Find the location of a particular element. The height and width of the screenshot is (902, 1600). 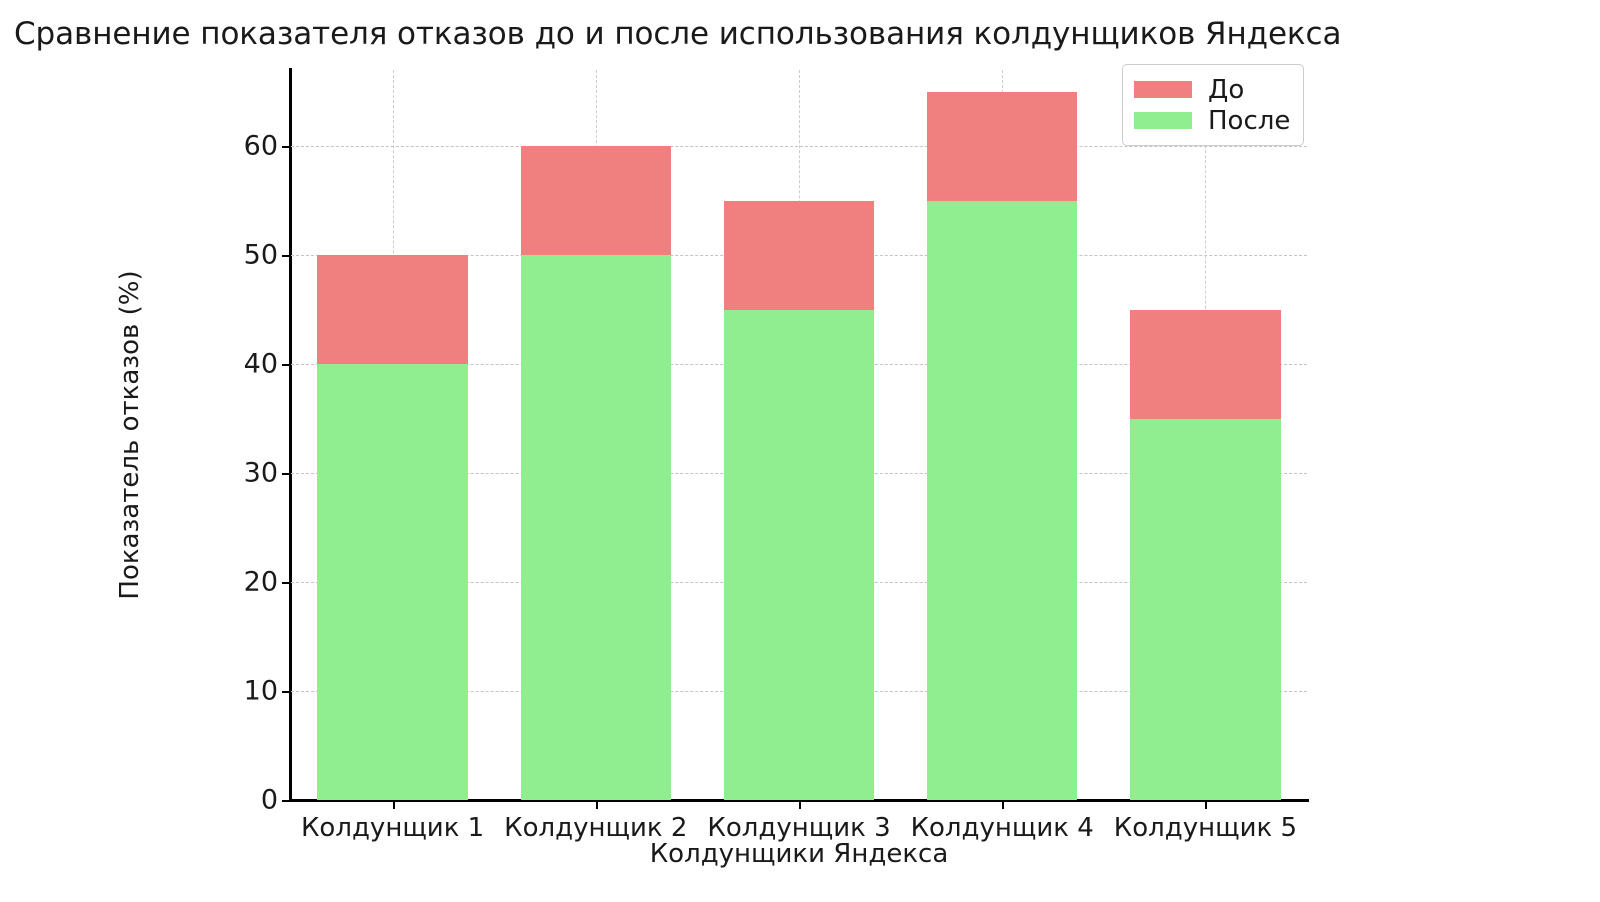

x-tick-label: Колдунщик 1 is located at coordinates (392, 828).